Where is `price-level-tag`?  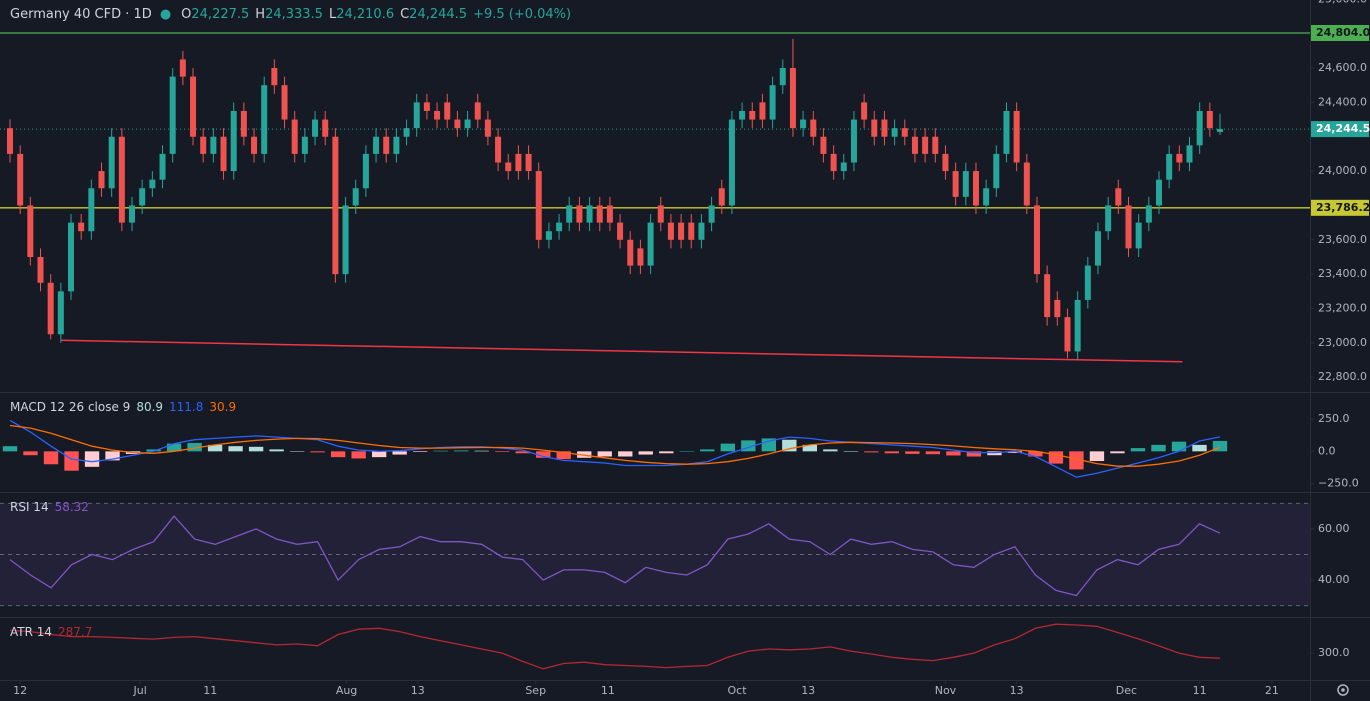 price-level-tag is located at coordinates (1340, 129).